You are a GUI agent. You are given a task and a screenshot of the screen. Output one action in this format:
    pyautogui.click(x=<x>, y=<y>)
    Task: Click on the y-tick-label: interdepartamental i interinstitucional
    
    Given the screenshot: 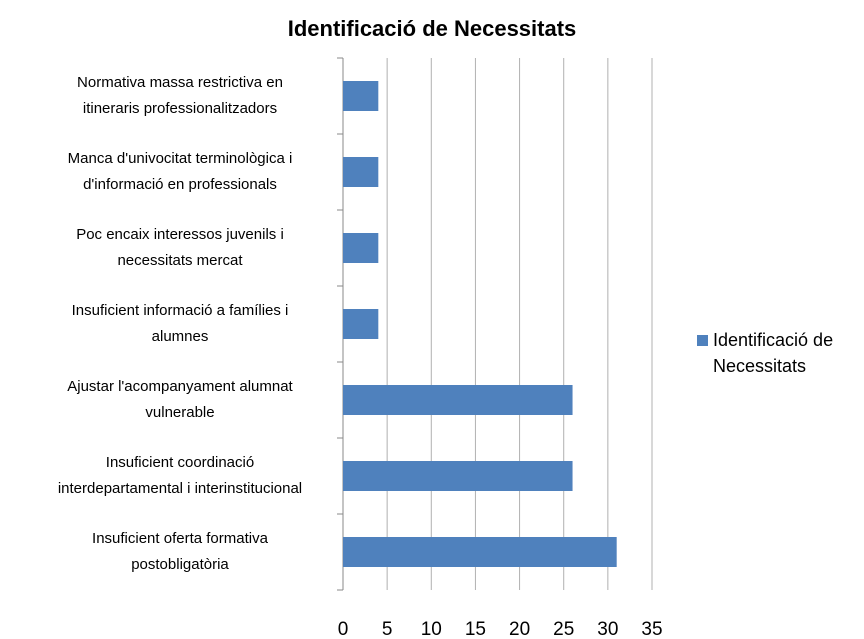 What is the action you would take?
    pyautogui.click(x=180, y=488)
    